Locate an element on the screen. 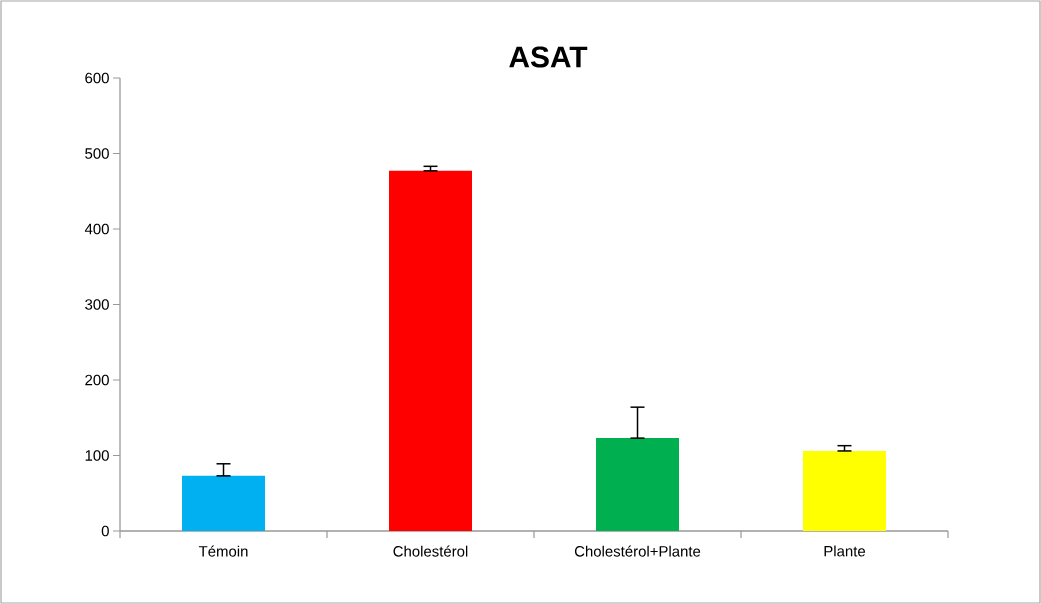  x-tick-label: Cholestérol+Plante is located at coordinates (637, 551).